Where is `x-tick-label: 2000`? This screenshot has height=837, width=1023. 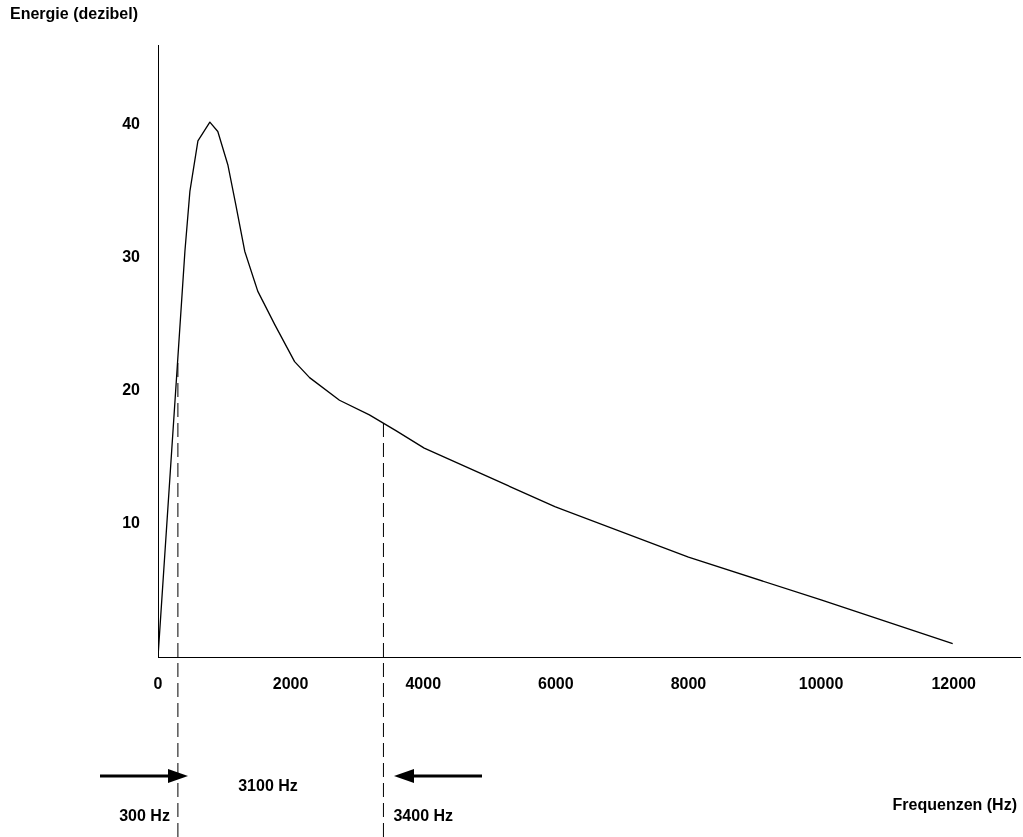
x-tick-label: 2000 is located at coordinates (290, 684).